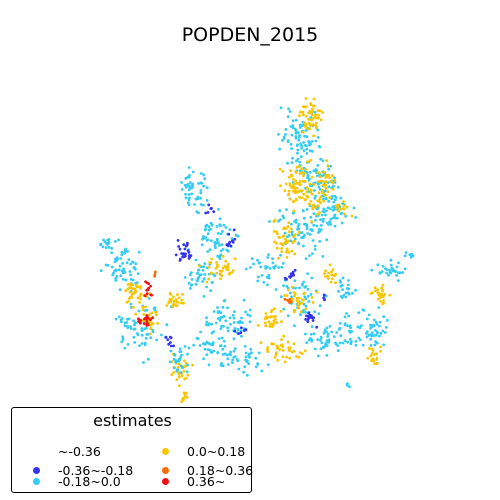 This screenshot has height=500, width=500. What do you see at coordinates (61, 451) in the screenshot?
I see `legend-item-1: ~-0.36` at bounding box center [61, 451].